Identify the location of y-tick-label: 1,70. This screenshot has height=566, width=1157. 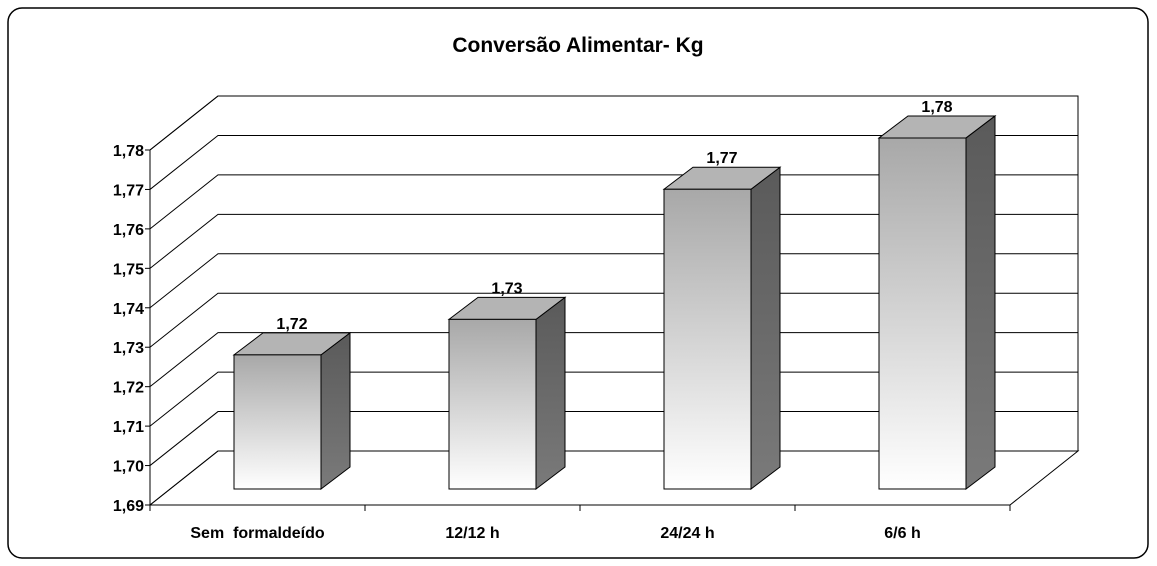
(128, 467).